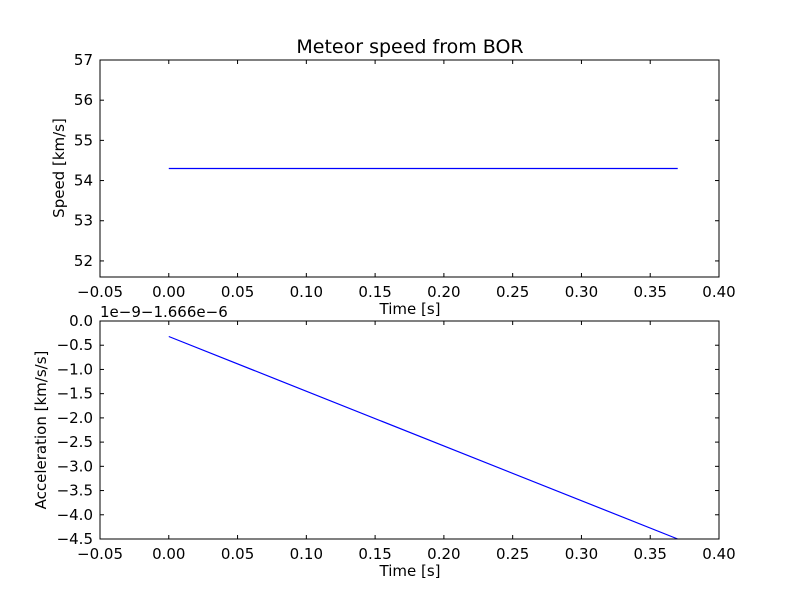 The height and width of the screenshot is (600, 800). What do you see at coordinates (75, 491) in the screenshot?
I see `acceleration-y-tick-label: −3.5` at bounding box center [75, 491].